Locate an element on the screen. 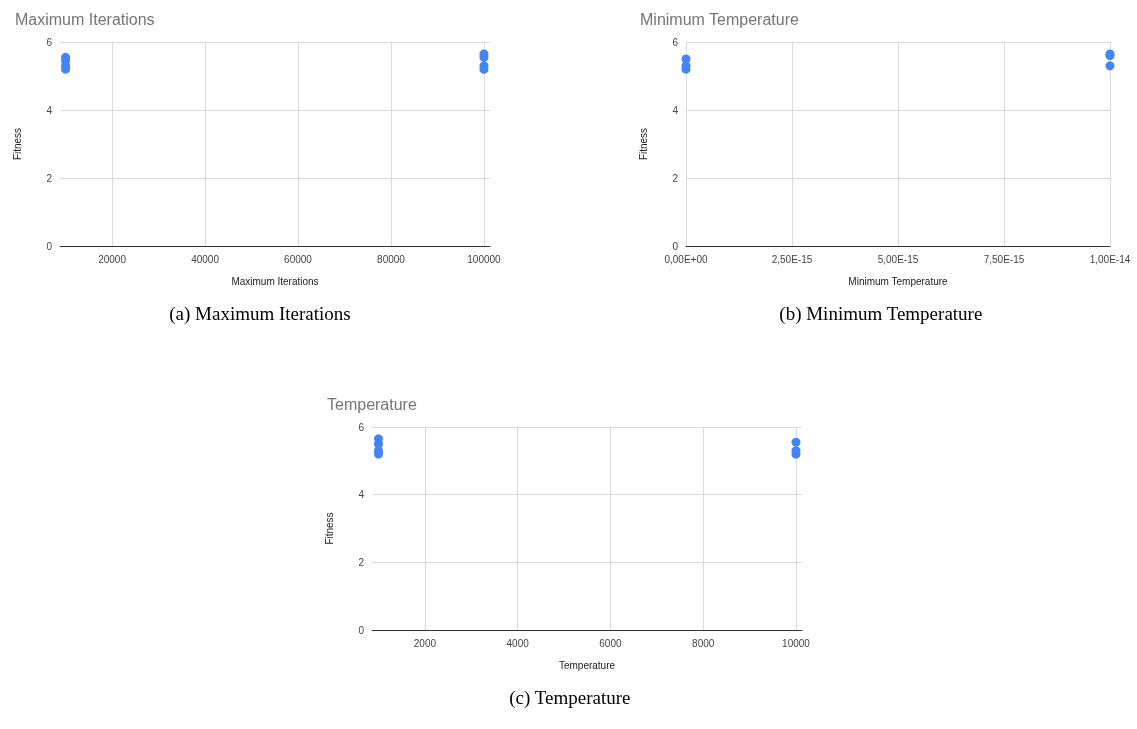 The width and height of the screenshot is (1137, 729). x-tick-label: 10000 is located at coordinates (796, 643).